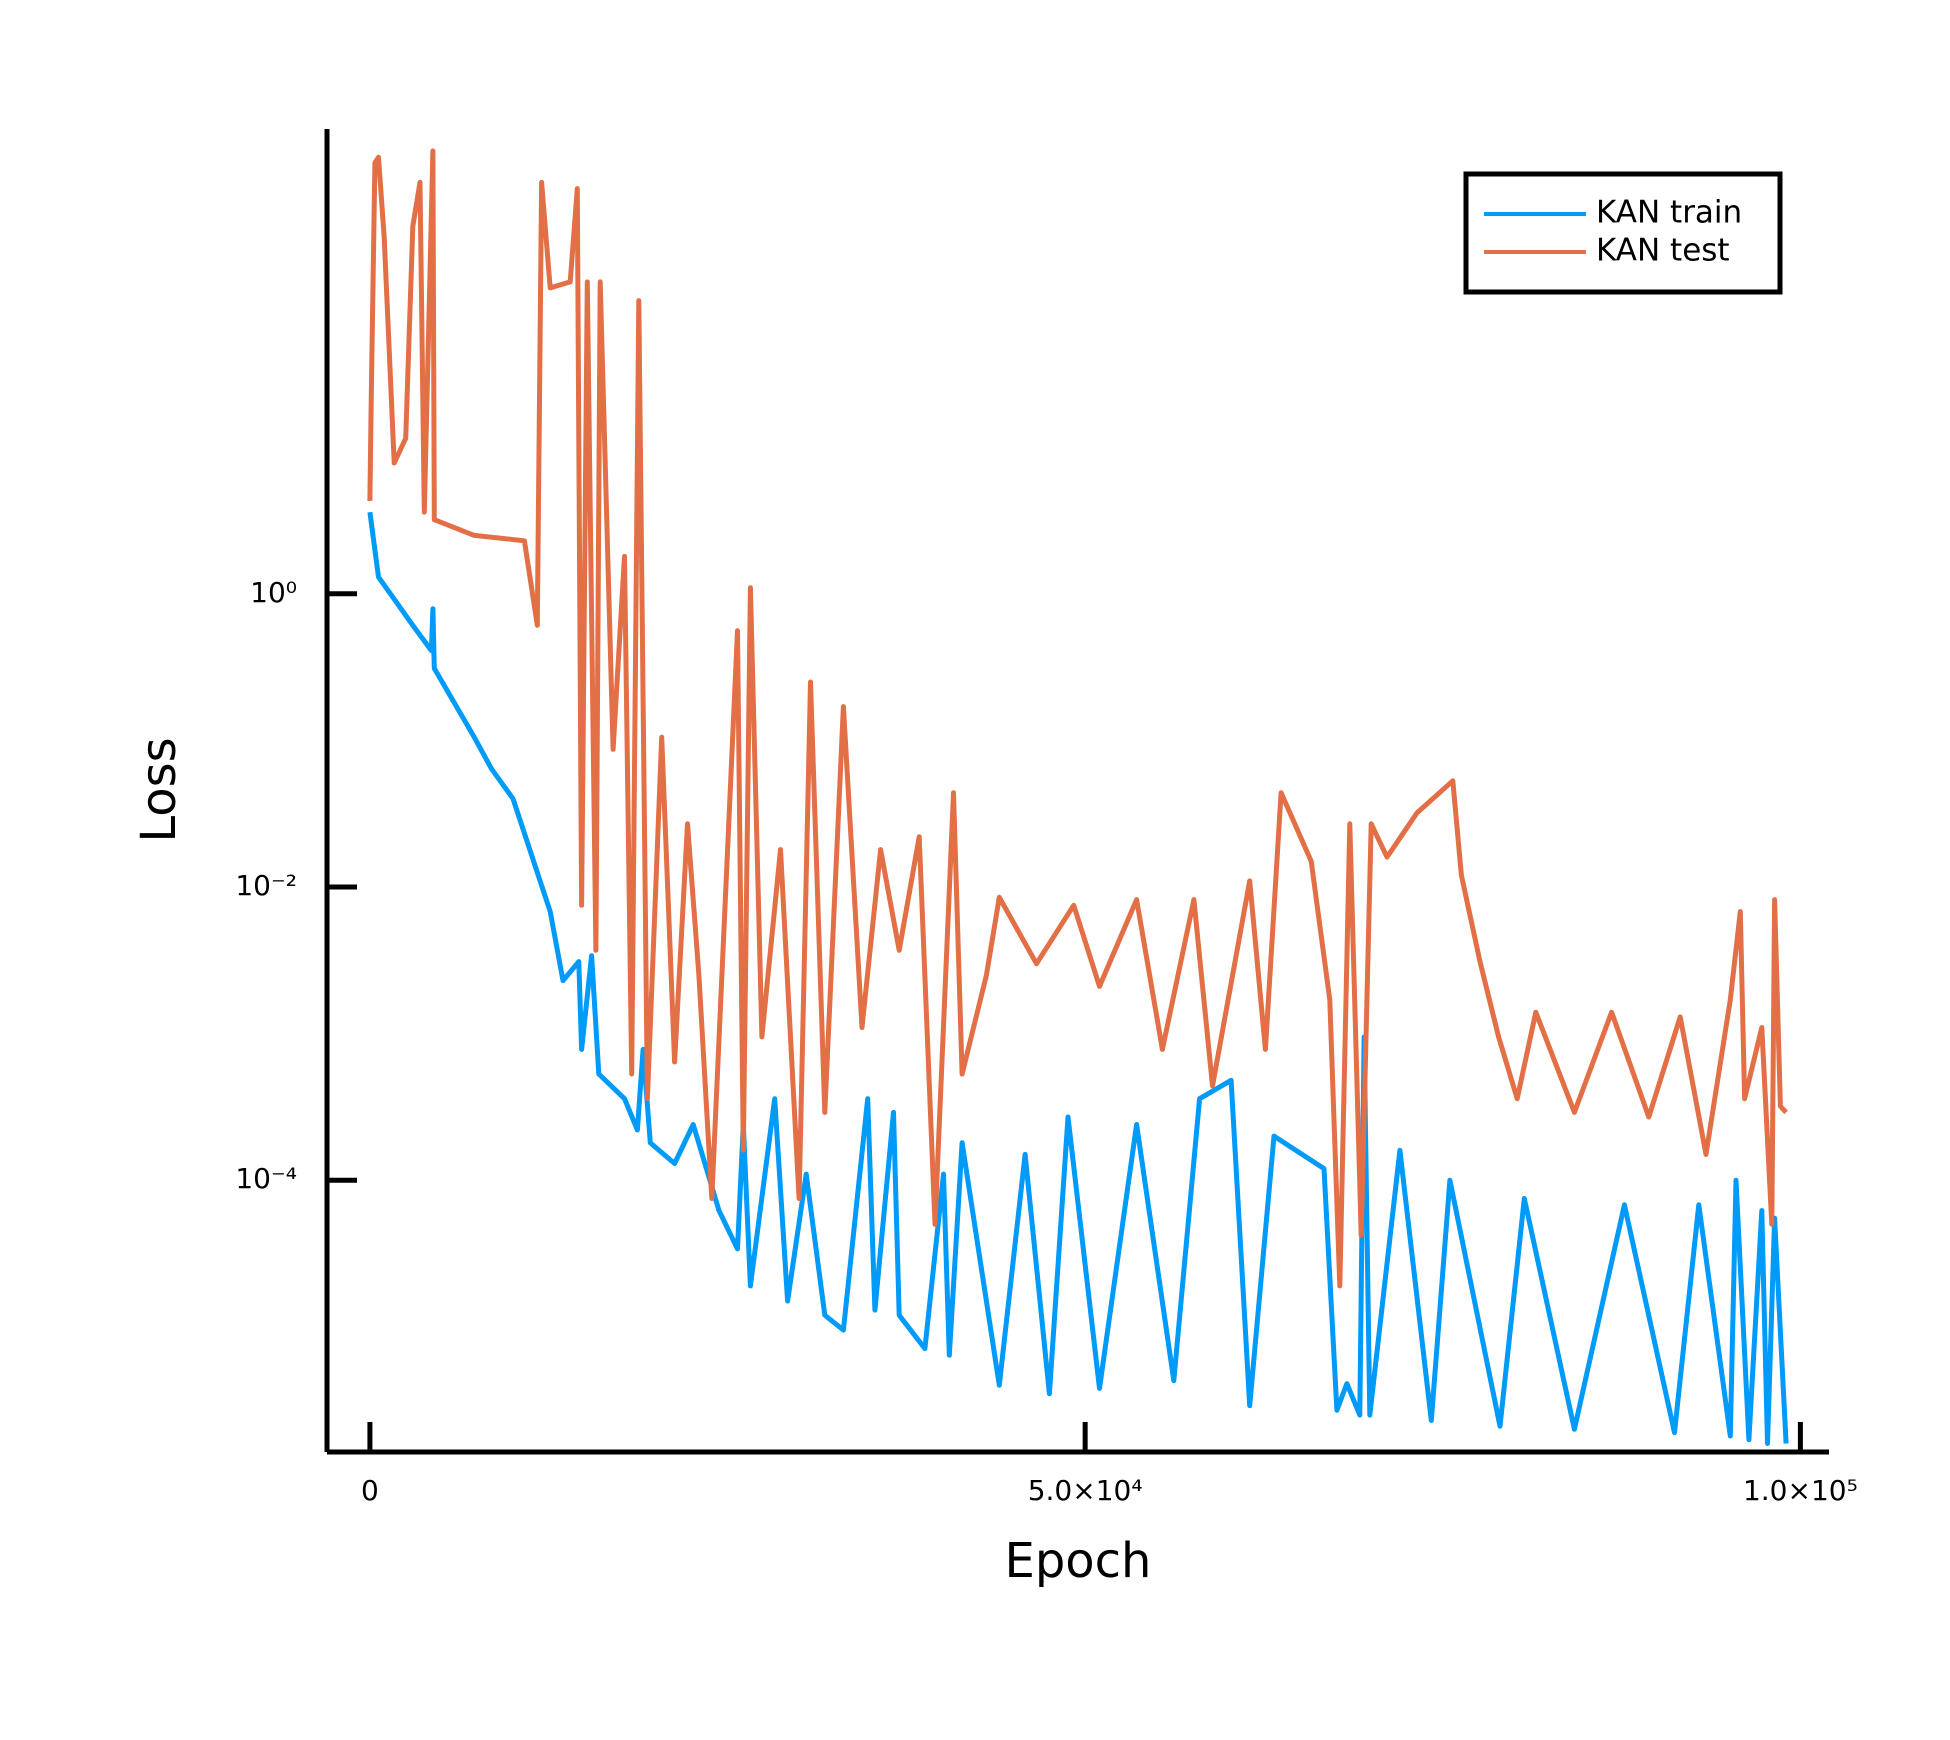 Image resolution: width=1950 pixels, height=1740 pixels. What do you see at coordinates (1085, 1490) in the screenshot?
I see `x-tick-label: 5.0×10⁴` at bounding box center [1085, 1490].